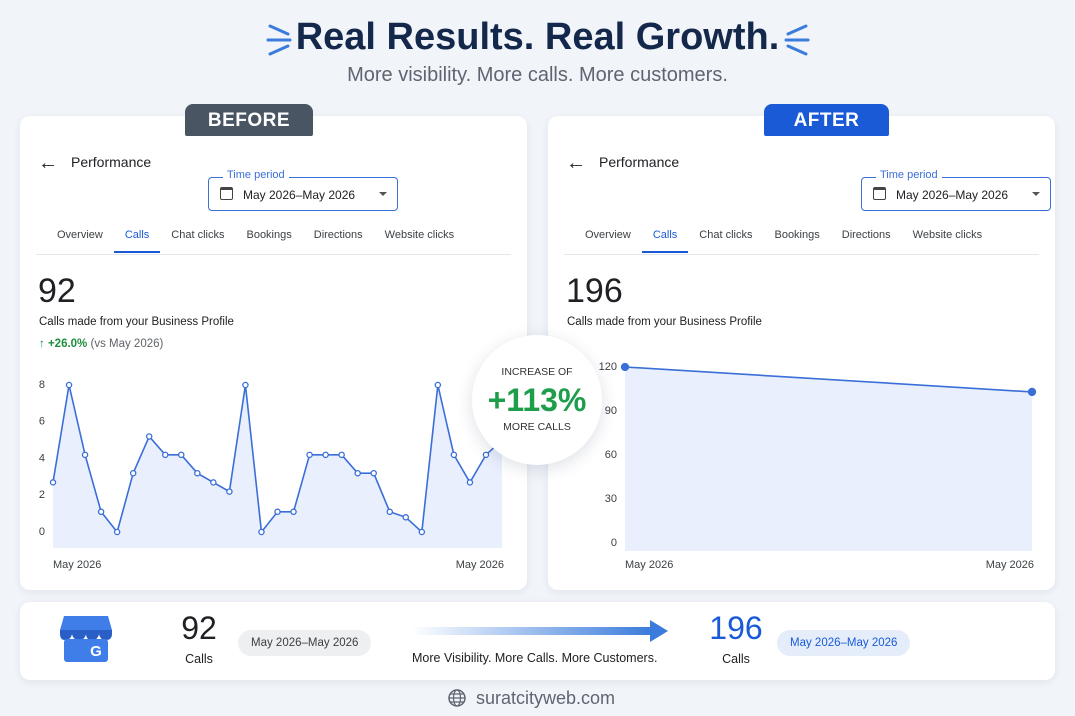  Describe the element at coordinates (199, 659) in the screenshot. I see `before-unit: Calls` at that location.